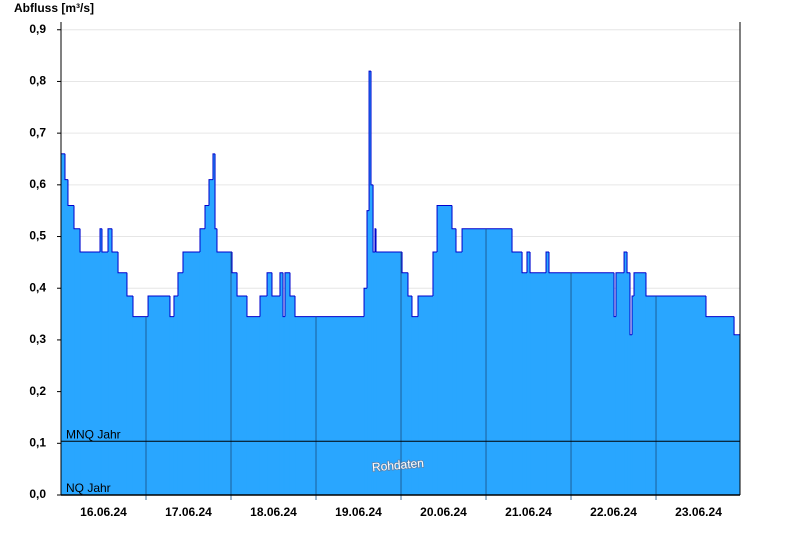  I want to click on y-tick-label: 0,8, so click(37, 81).